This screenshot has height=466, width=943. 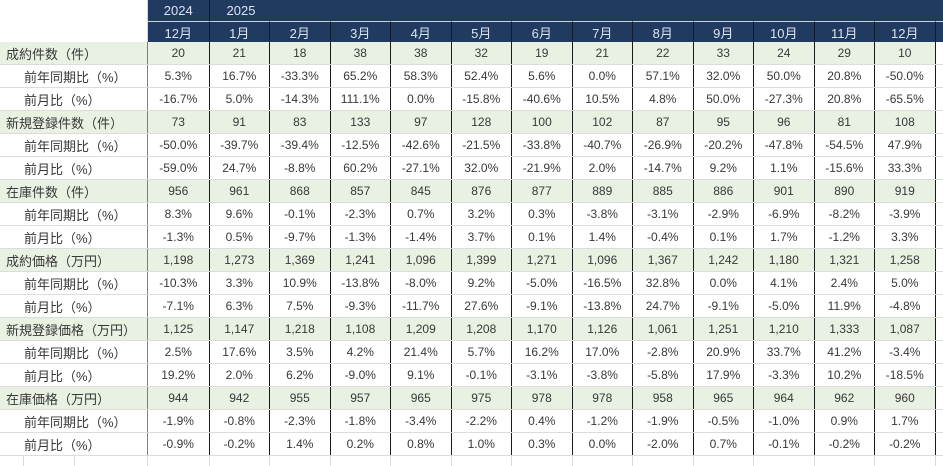 What do you see at coordinates (662, 168) in the screenshot?
I see `data-cell: -14.7%` at bounding box center [662, 168].